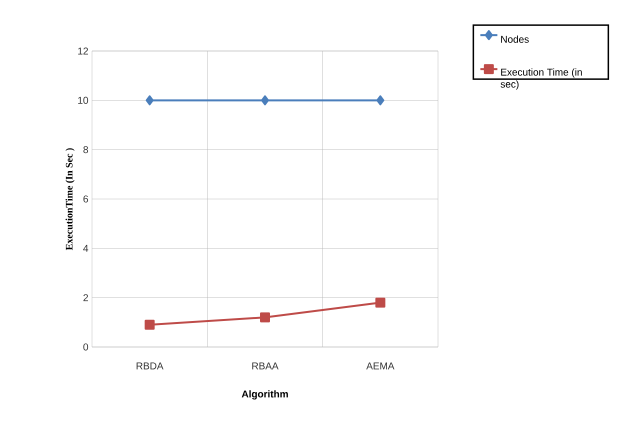 The image size is (639, 430). What do you see at coordinates (515, 39) in the screenshot?
I see `legend-label: Nodes` at bounding box center [515, 39].